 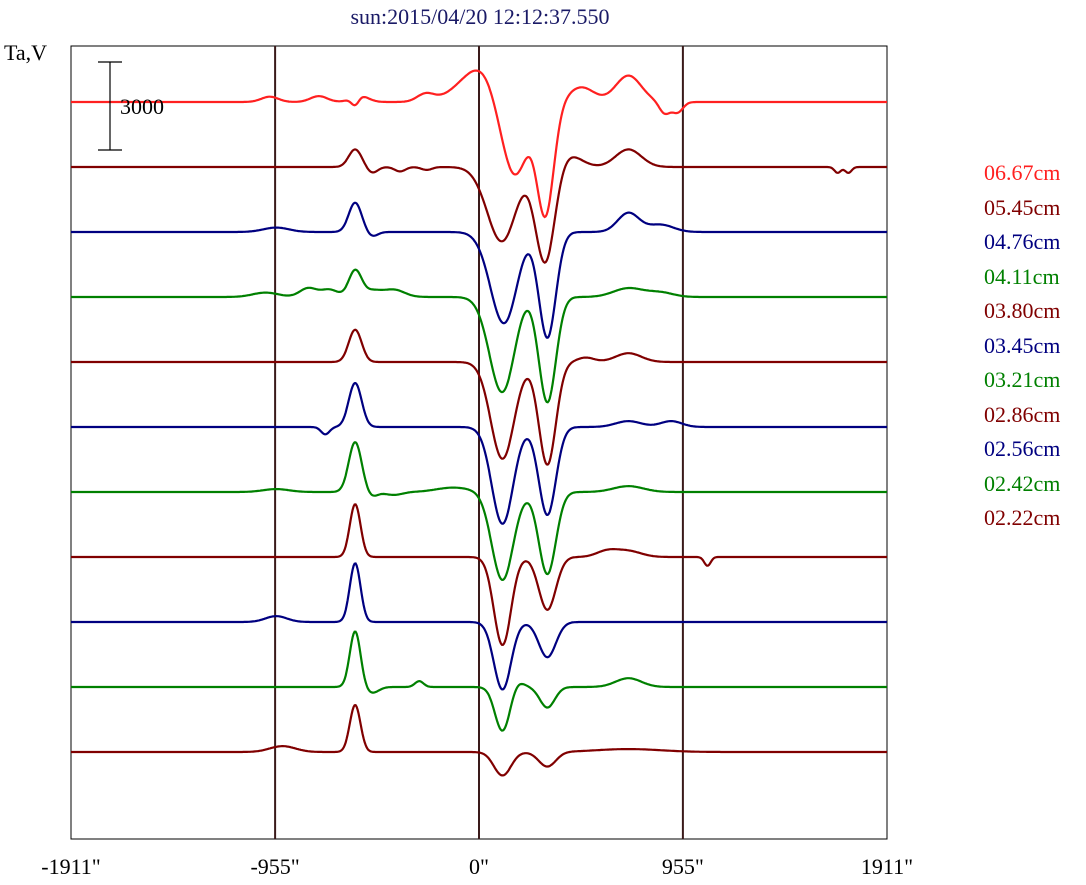 I want to click on legend-item: 02.86cm, so click(x=1022, y=414).